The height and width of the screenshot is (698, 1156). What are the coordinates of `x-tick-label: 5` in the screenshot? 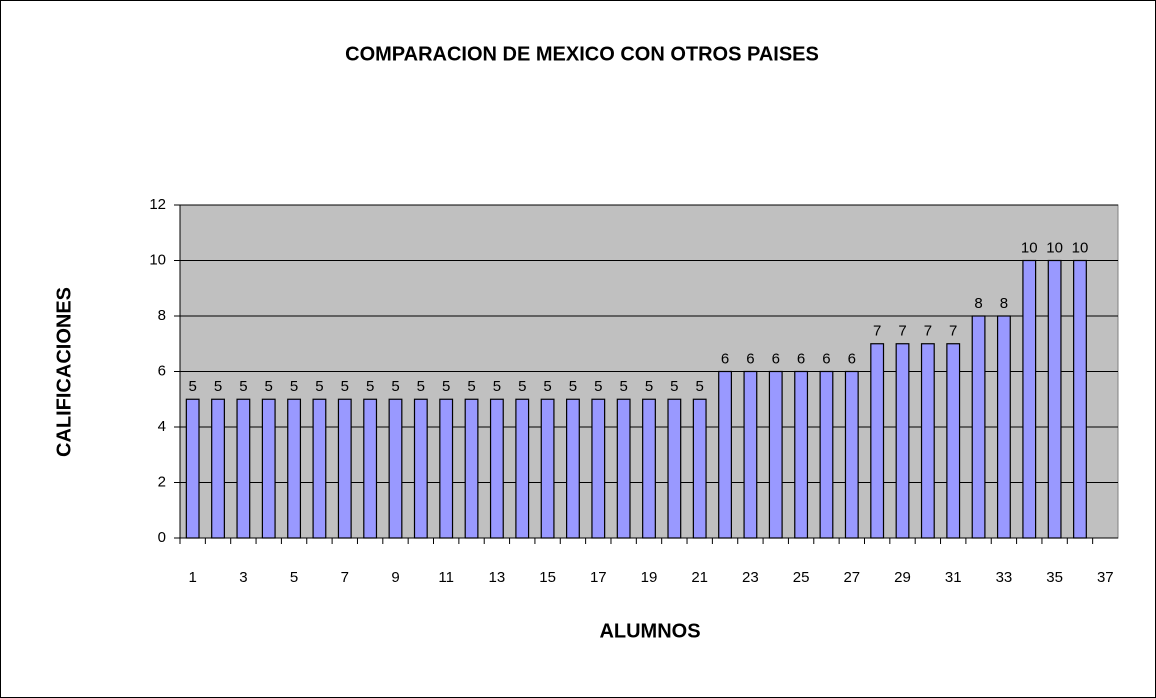 It's located at (294, 577).